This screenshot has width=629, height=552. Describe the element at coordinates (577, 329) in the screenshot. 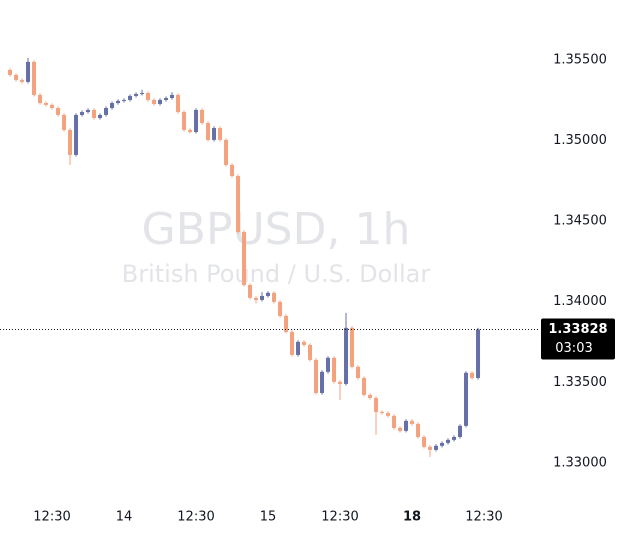

I see `last-price-label: 1.33828` at that location.